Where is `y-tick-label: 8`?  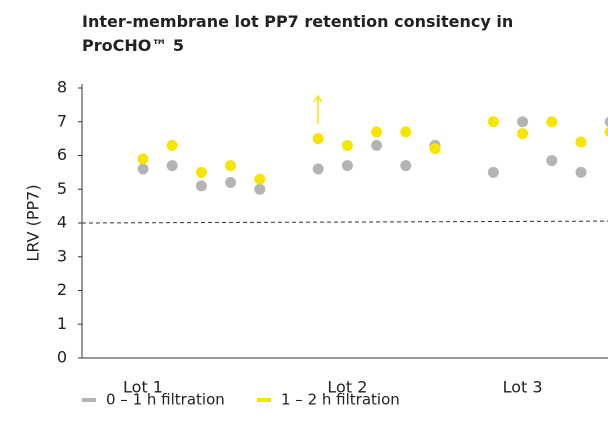 y-tick-label: 8 is located at coordinates (62, 87).